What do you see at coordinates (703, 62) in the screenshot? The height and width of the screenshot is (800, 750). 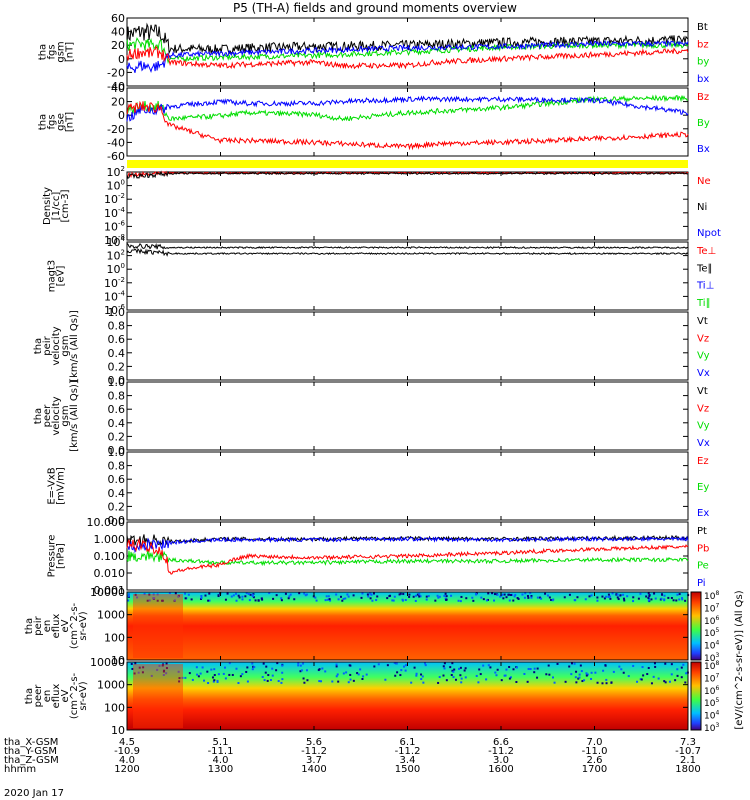 I see `legend-by: by` at bounding box center [703, 62].